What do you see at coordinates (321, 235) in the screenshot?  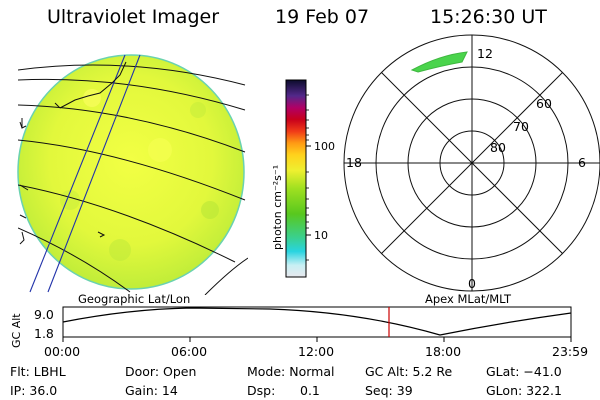 I see `colorbar-label-10: 10` at bounding box center [321, 235].